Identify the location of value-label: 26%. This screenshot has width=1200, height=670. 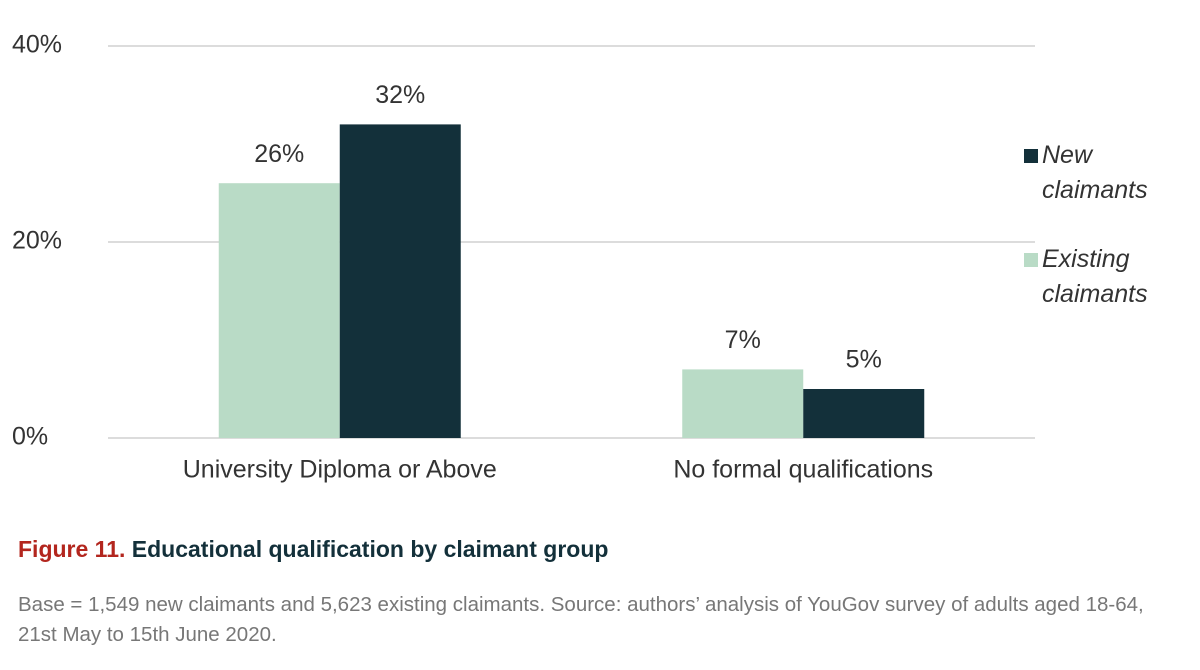
(279, 154).